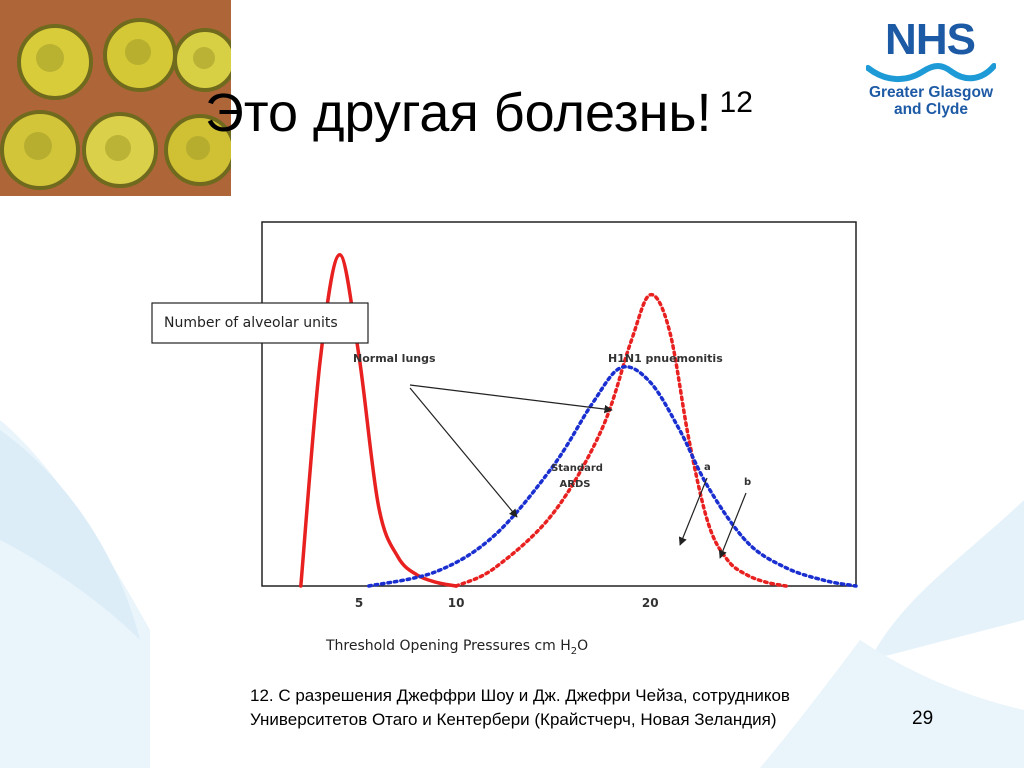  What do you see at coordinates (574, 651) in the screenshot?
I see `x-axis-label-subscript: 2` at bounding box center [574, 651].